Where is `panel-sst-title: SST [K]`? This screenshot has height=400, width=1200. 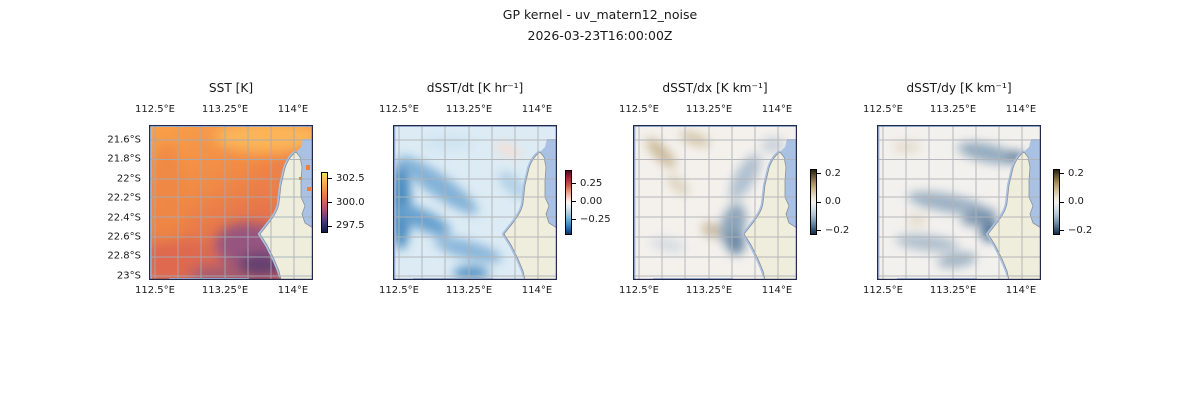 panel-sst-title: SST [K] is located at coordinates (231, 88).